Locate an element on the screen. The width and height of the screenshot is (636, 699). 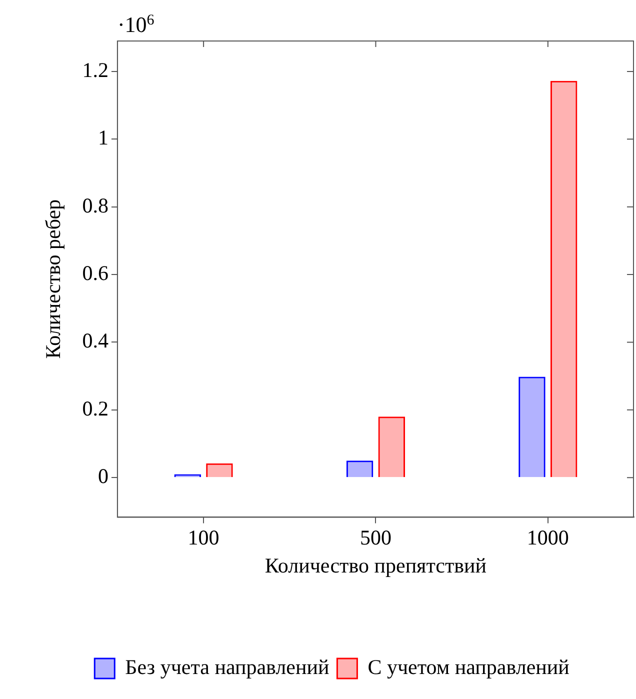
y-tick-label: 0.2 is located at coordinates (95, 408).